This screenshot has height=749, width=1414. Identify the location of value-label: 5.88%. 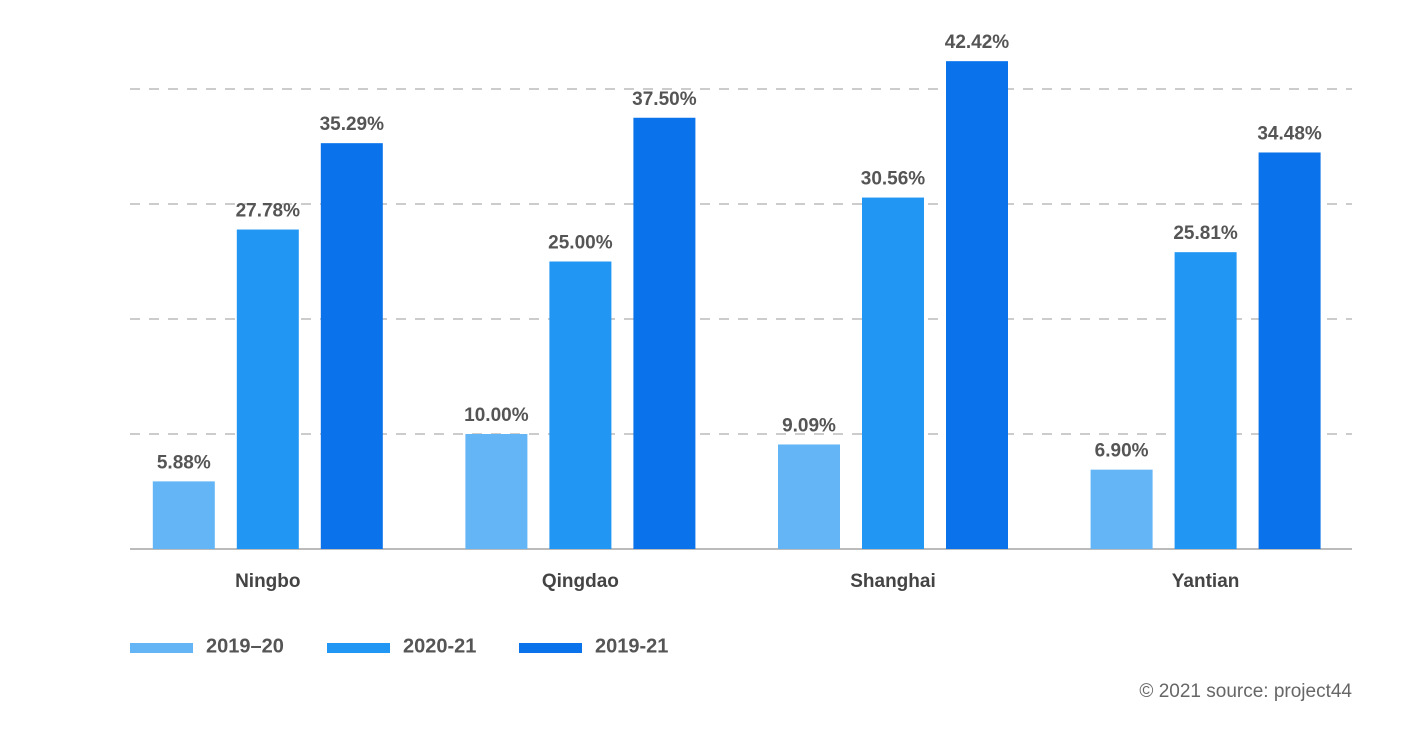
(184, 462).